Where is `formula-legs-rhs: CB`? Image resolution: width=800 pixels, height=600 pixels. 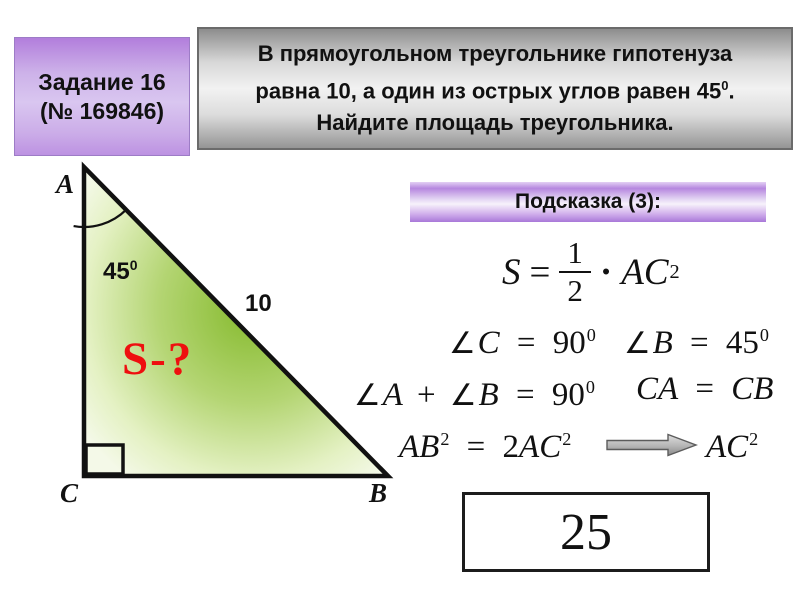 formula-legs-rhs: CB is located at coordinates (752, 389).